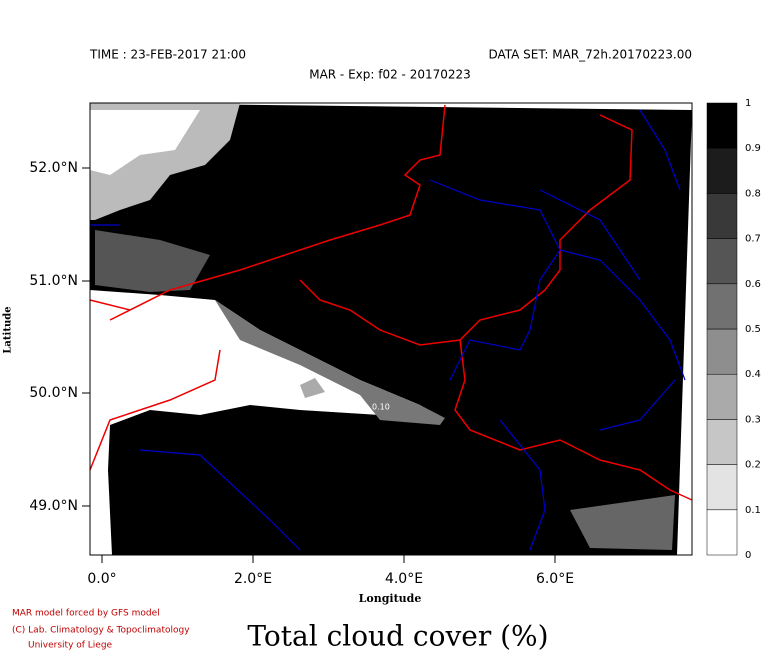 This screenshot has height=662, width=768. I want to click on y-tick-label: 51.0°N, so click(53, 281).